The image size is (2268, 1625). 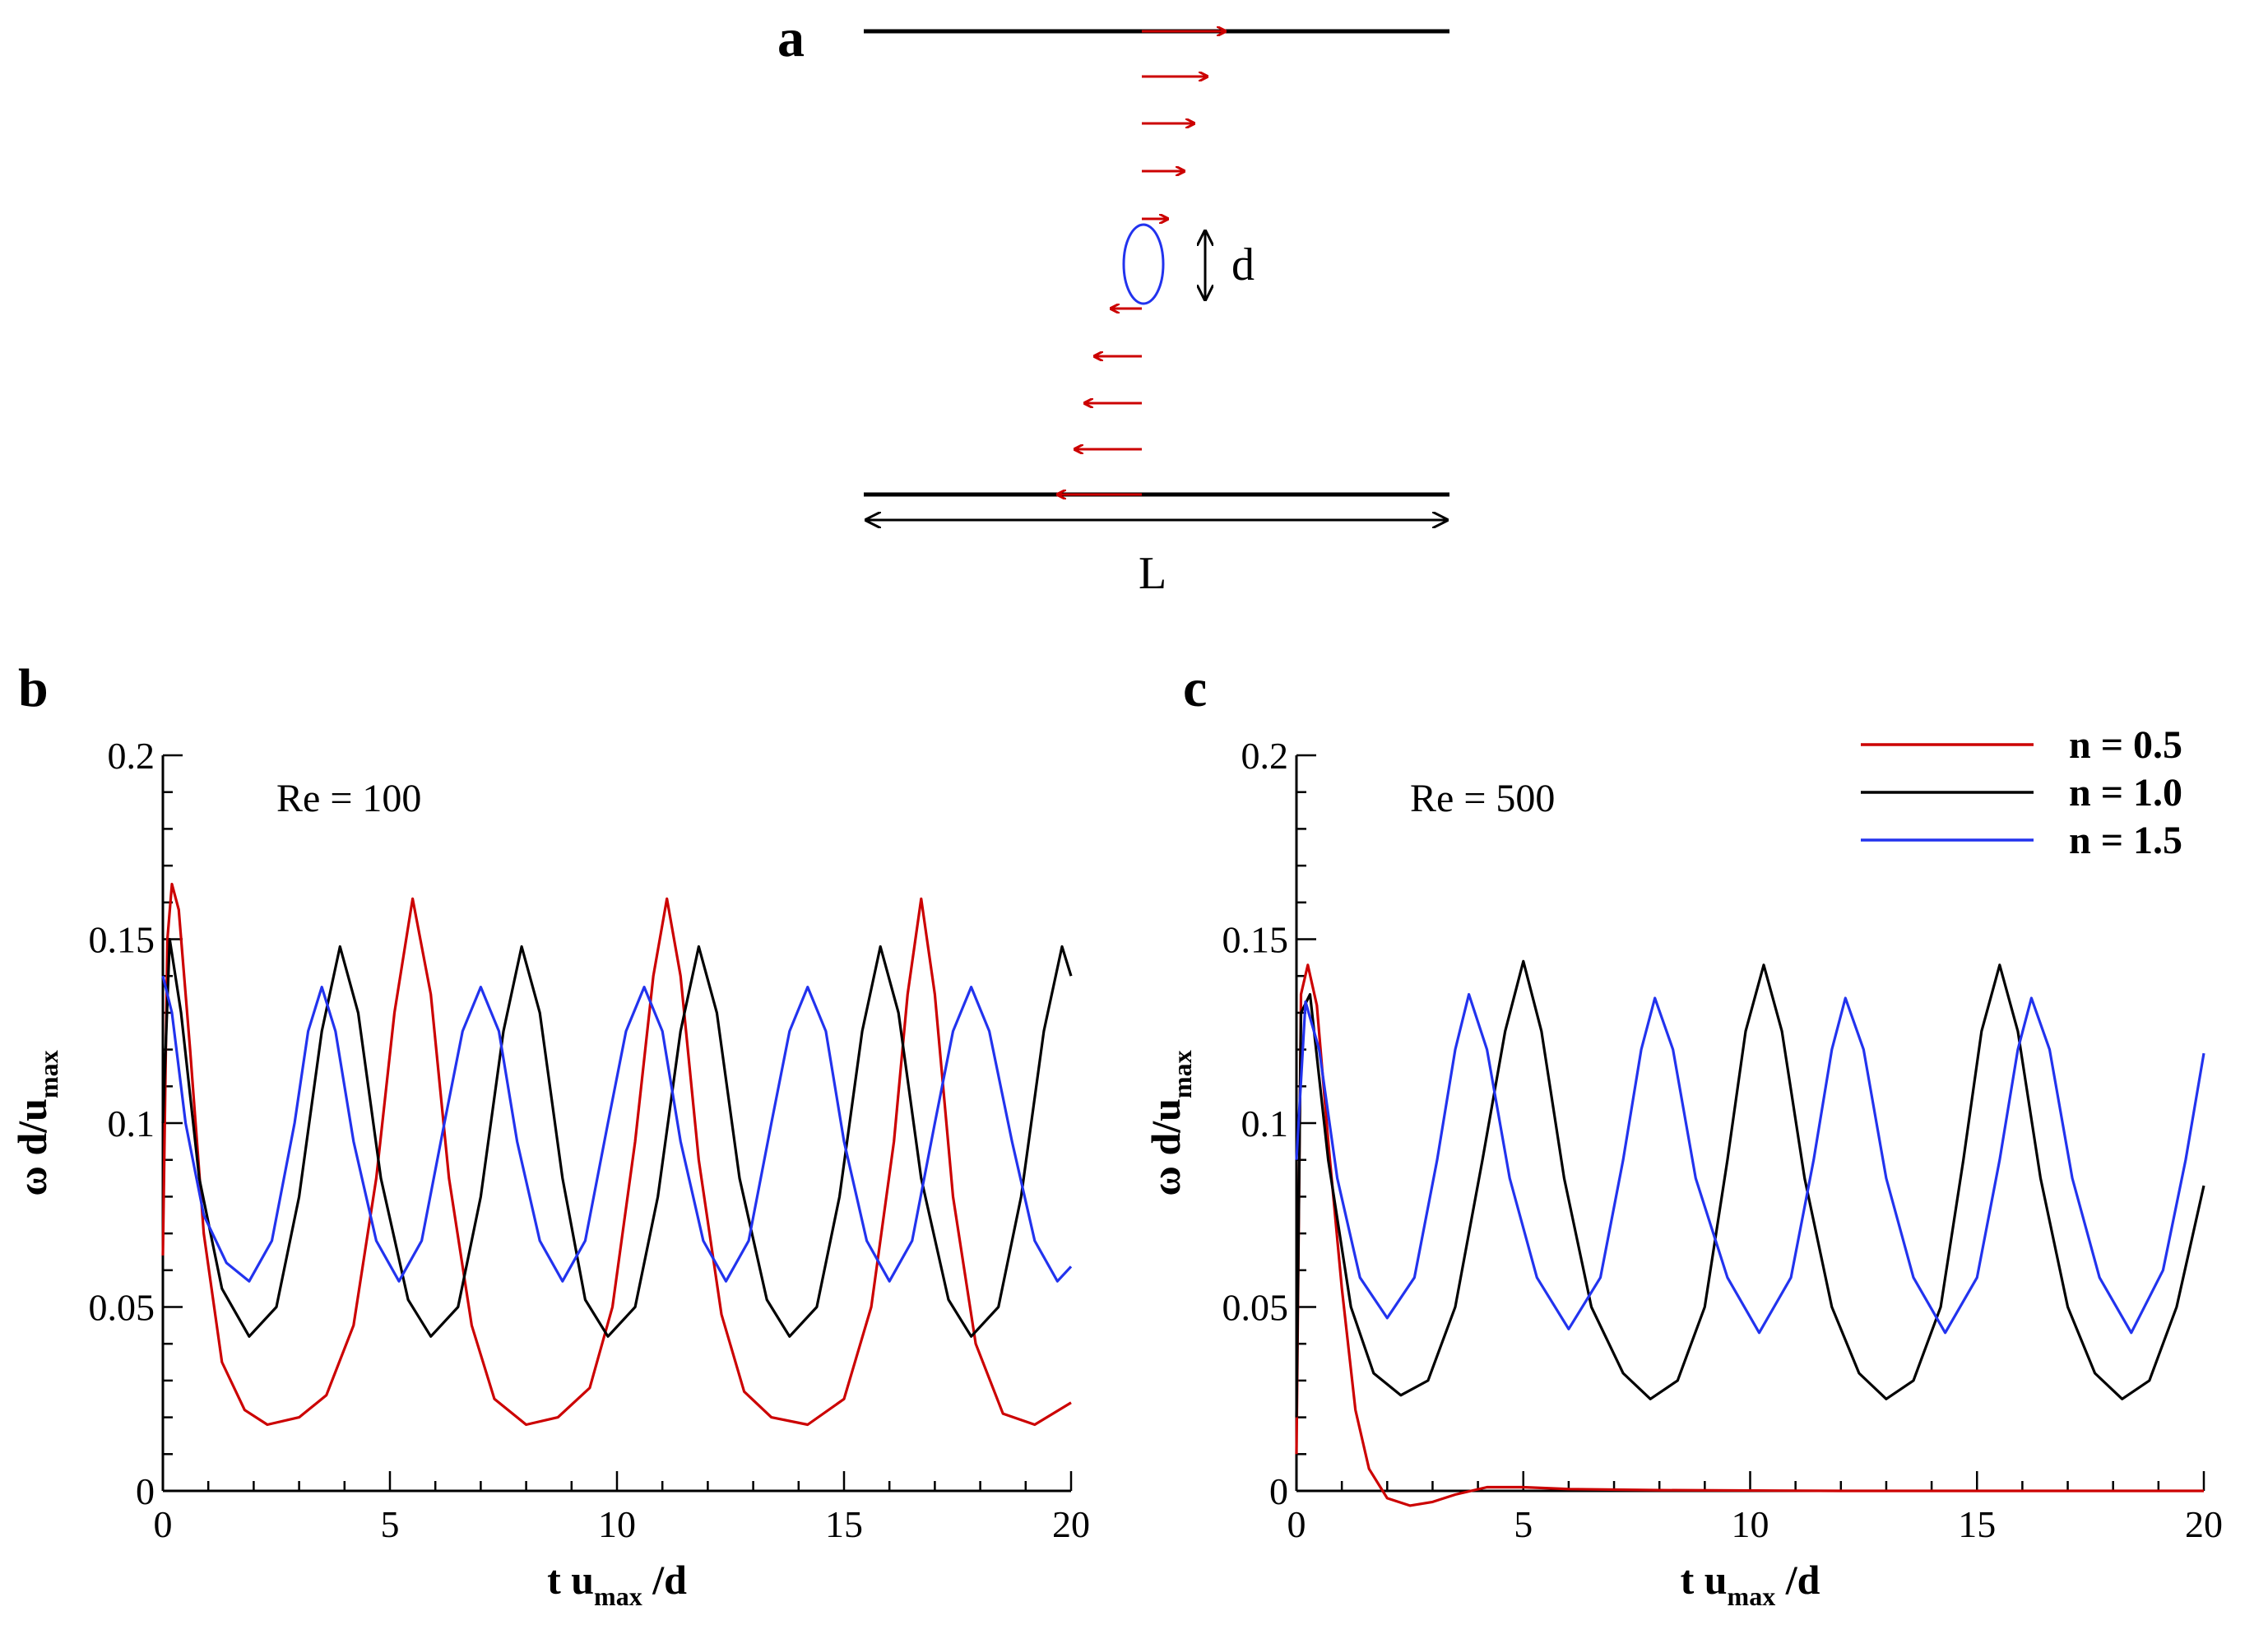 I want to click on schematic-panel: a d L, so click(x=1113, y=303).